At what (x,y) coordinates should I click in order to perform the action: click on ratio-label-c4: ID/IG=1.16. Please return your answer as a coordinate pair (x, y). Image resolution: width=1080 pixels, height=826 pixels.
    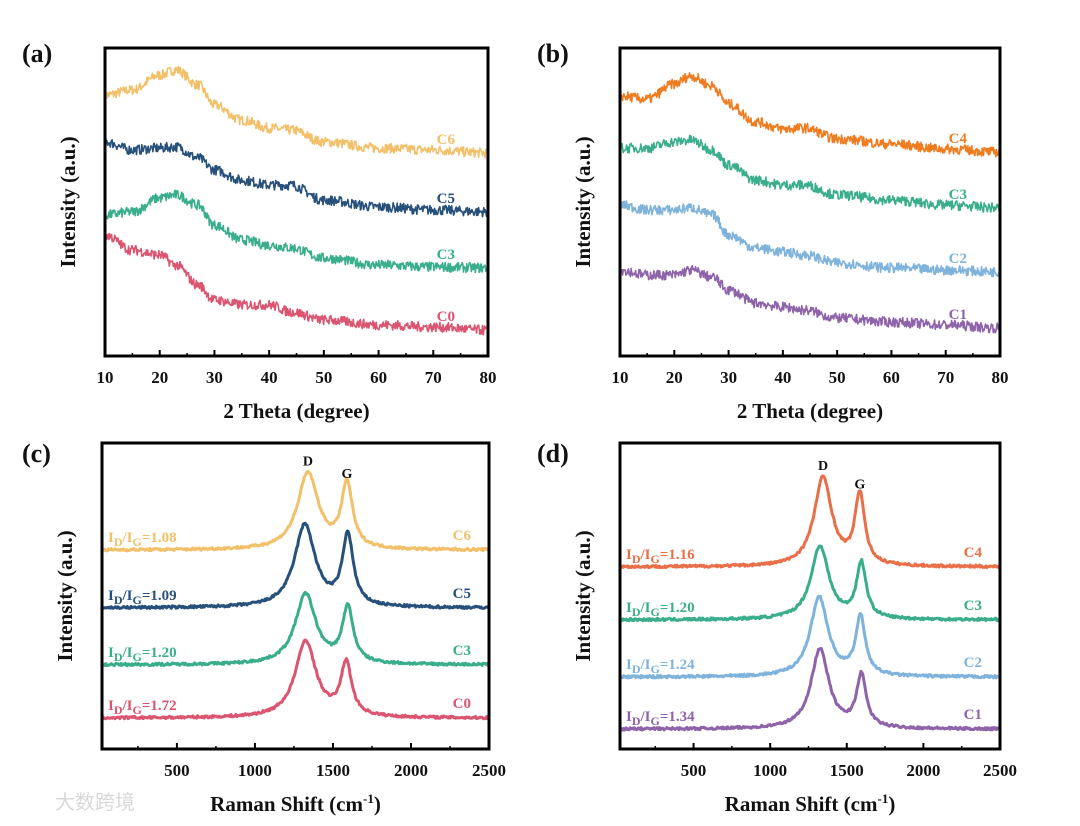
    Looking at the image, I should click on (660, 556).